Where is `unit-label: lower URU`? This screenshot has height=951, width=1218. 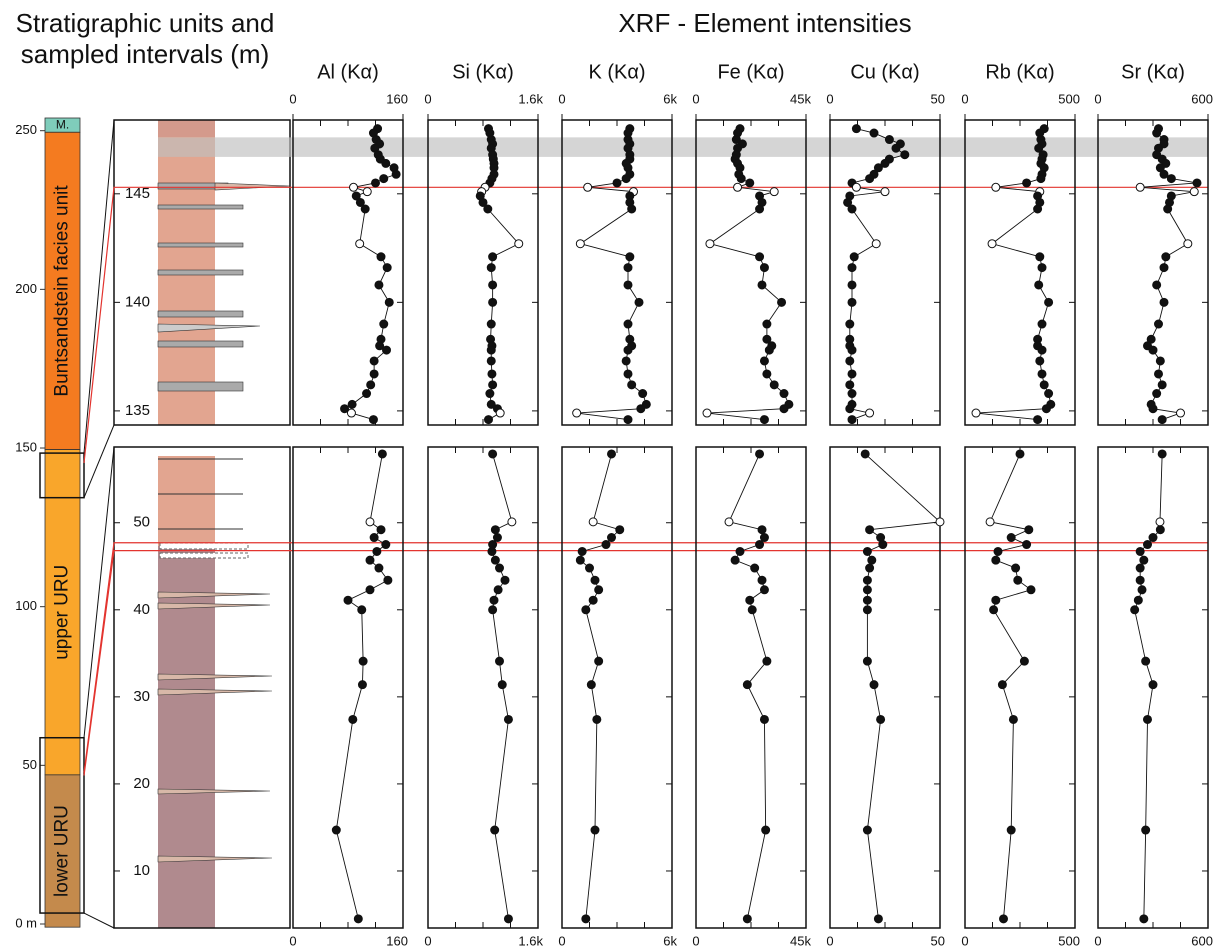
unit-label: lower URU is located at coordinates (62, 851).